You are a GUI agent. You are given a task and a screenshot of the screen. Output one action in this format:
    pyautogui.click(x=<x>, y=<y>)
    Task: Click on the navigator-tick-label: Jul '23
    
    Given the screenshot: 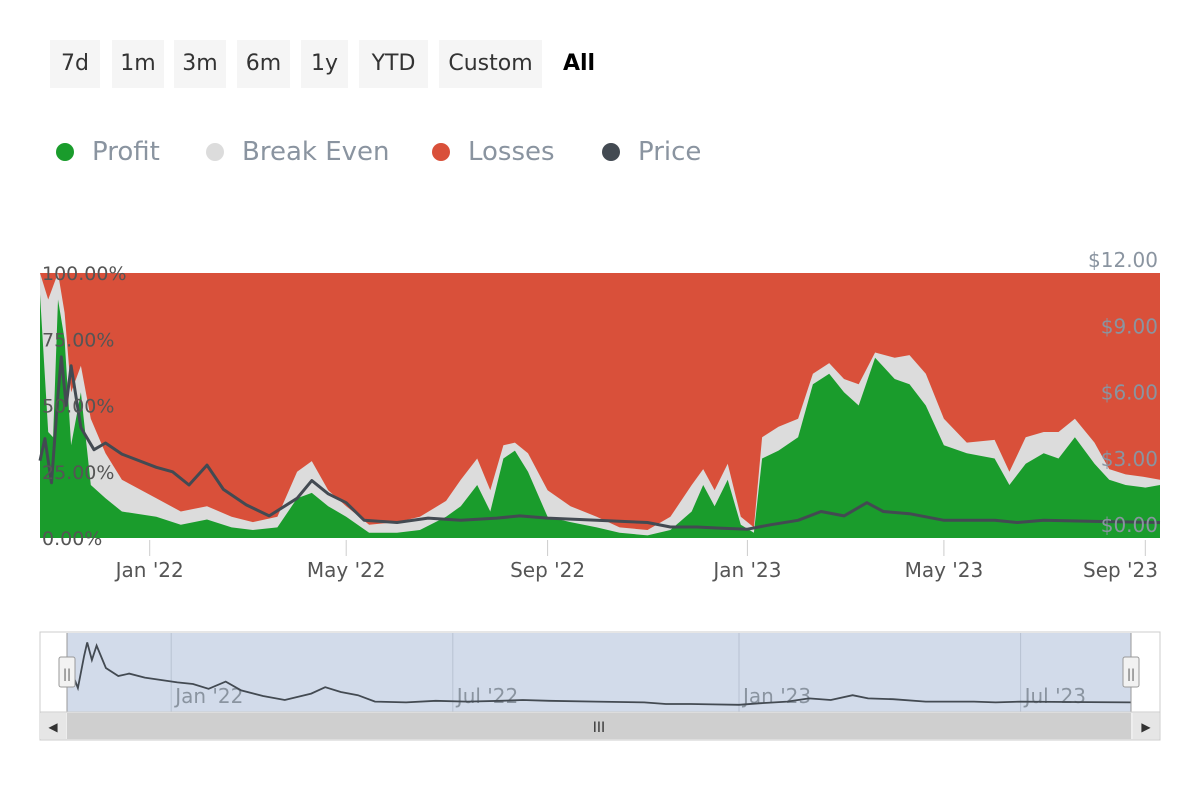 What is the action you would take?
    pyautogui.click(x=1054, y=696)
    